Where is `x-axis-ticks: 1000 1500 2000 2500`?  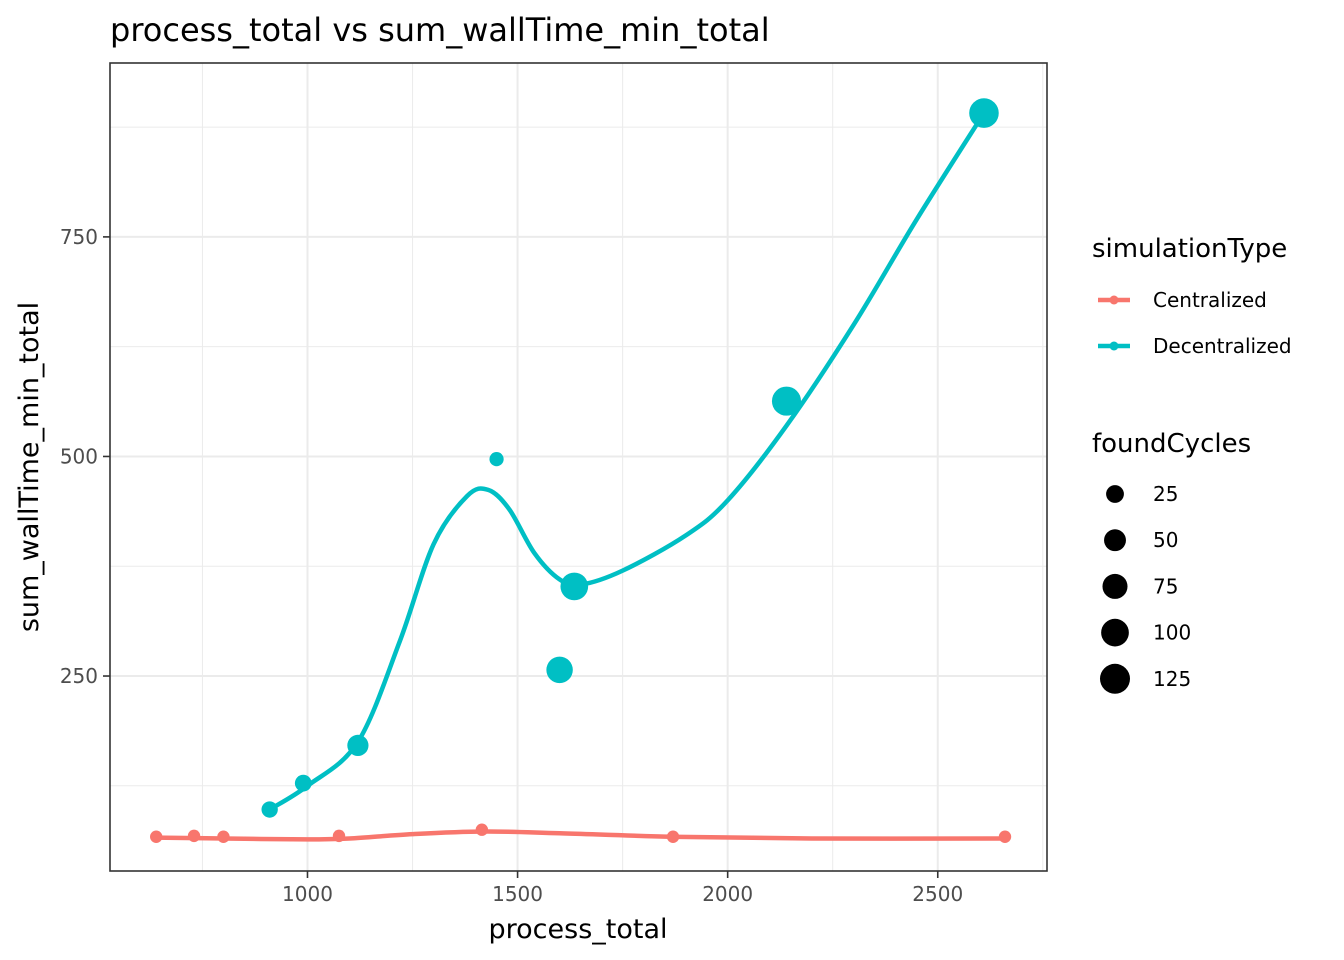 x-axis-ticks: 1000 1500 2000 2500 is located at coordinates (622, 888).